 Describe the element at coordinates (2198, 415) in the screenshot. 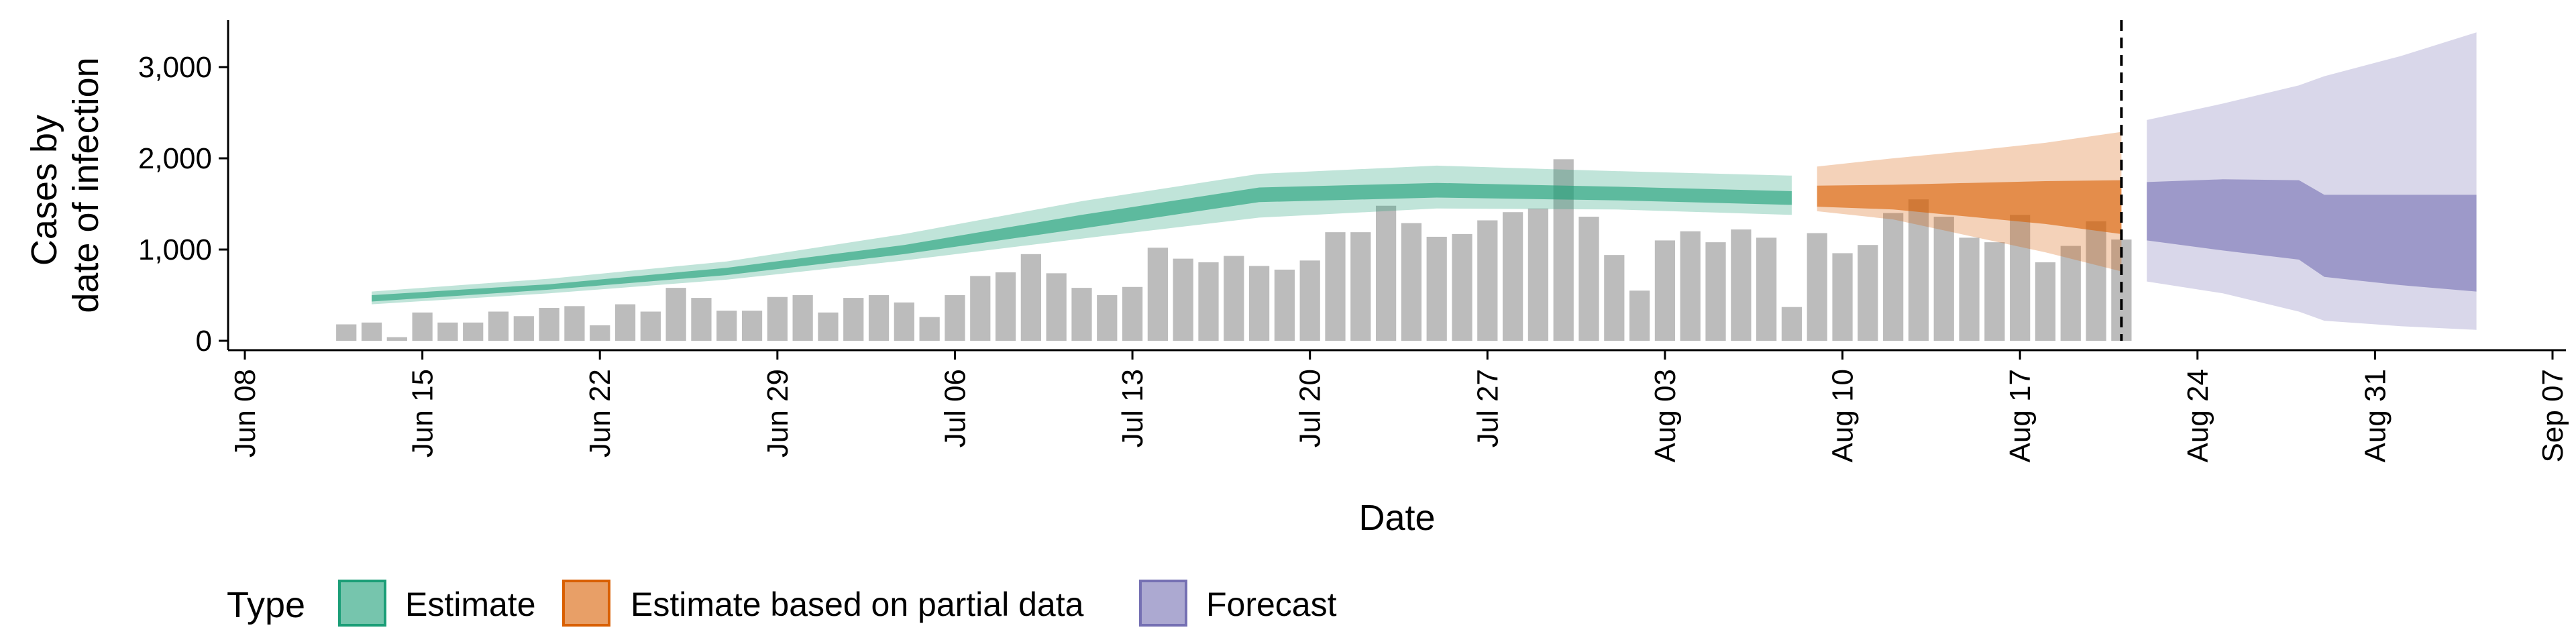

I see `x-tick-label: Aug 24` at that location.